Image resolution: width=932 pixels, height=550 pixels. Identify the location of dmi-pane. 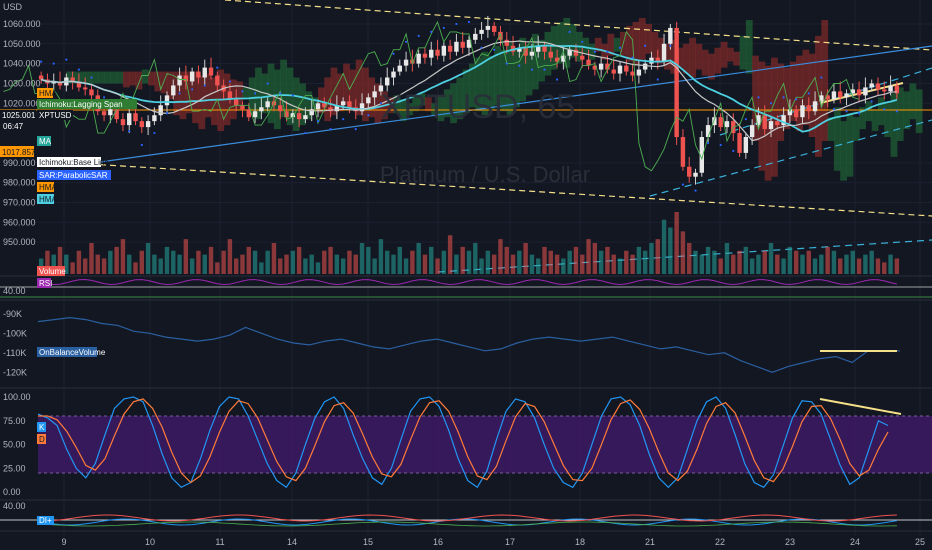
(466, 520).